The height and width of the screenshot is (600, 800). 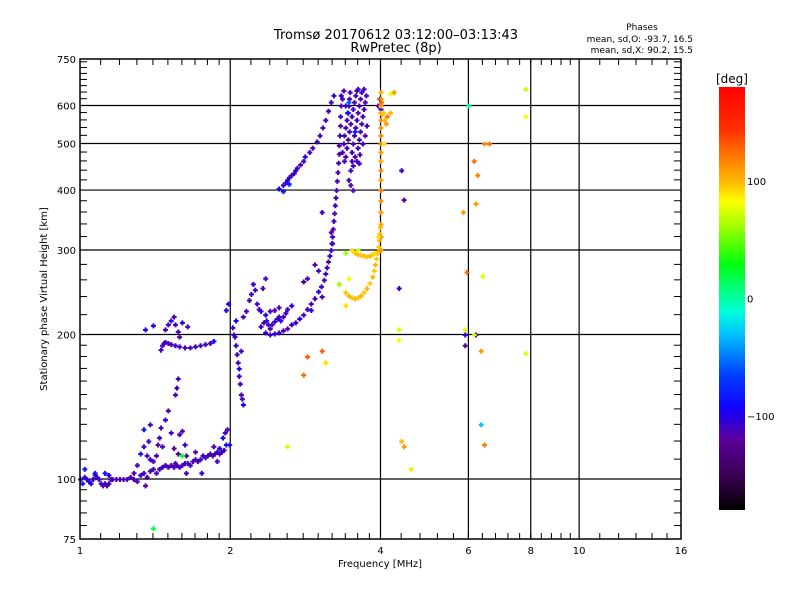 What do you see at coordinates (395, 48) in the screenshot?
I see `chart-subtitle: RwPretec (8p)` at bounding box center [395, 48].